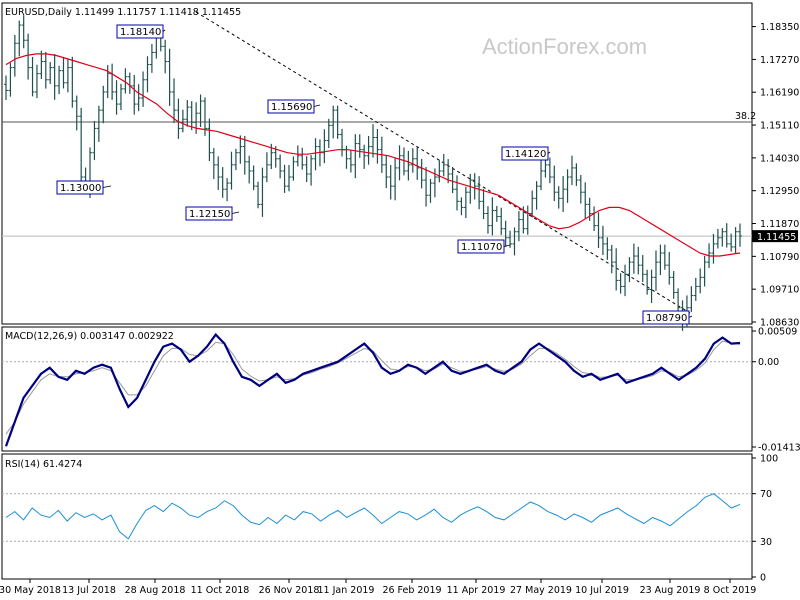  What do you see at coordinates (779, 60) in the screenshot?
I see `price-y-label: 1.17270` at bounding box center [779, 60].